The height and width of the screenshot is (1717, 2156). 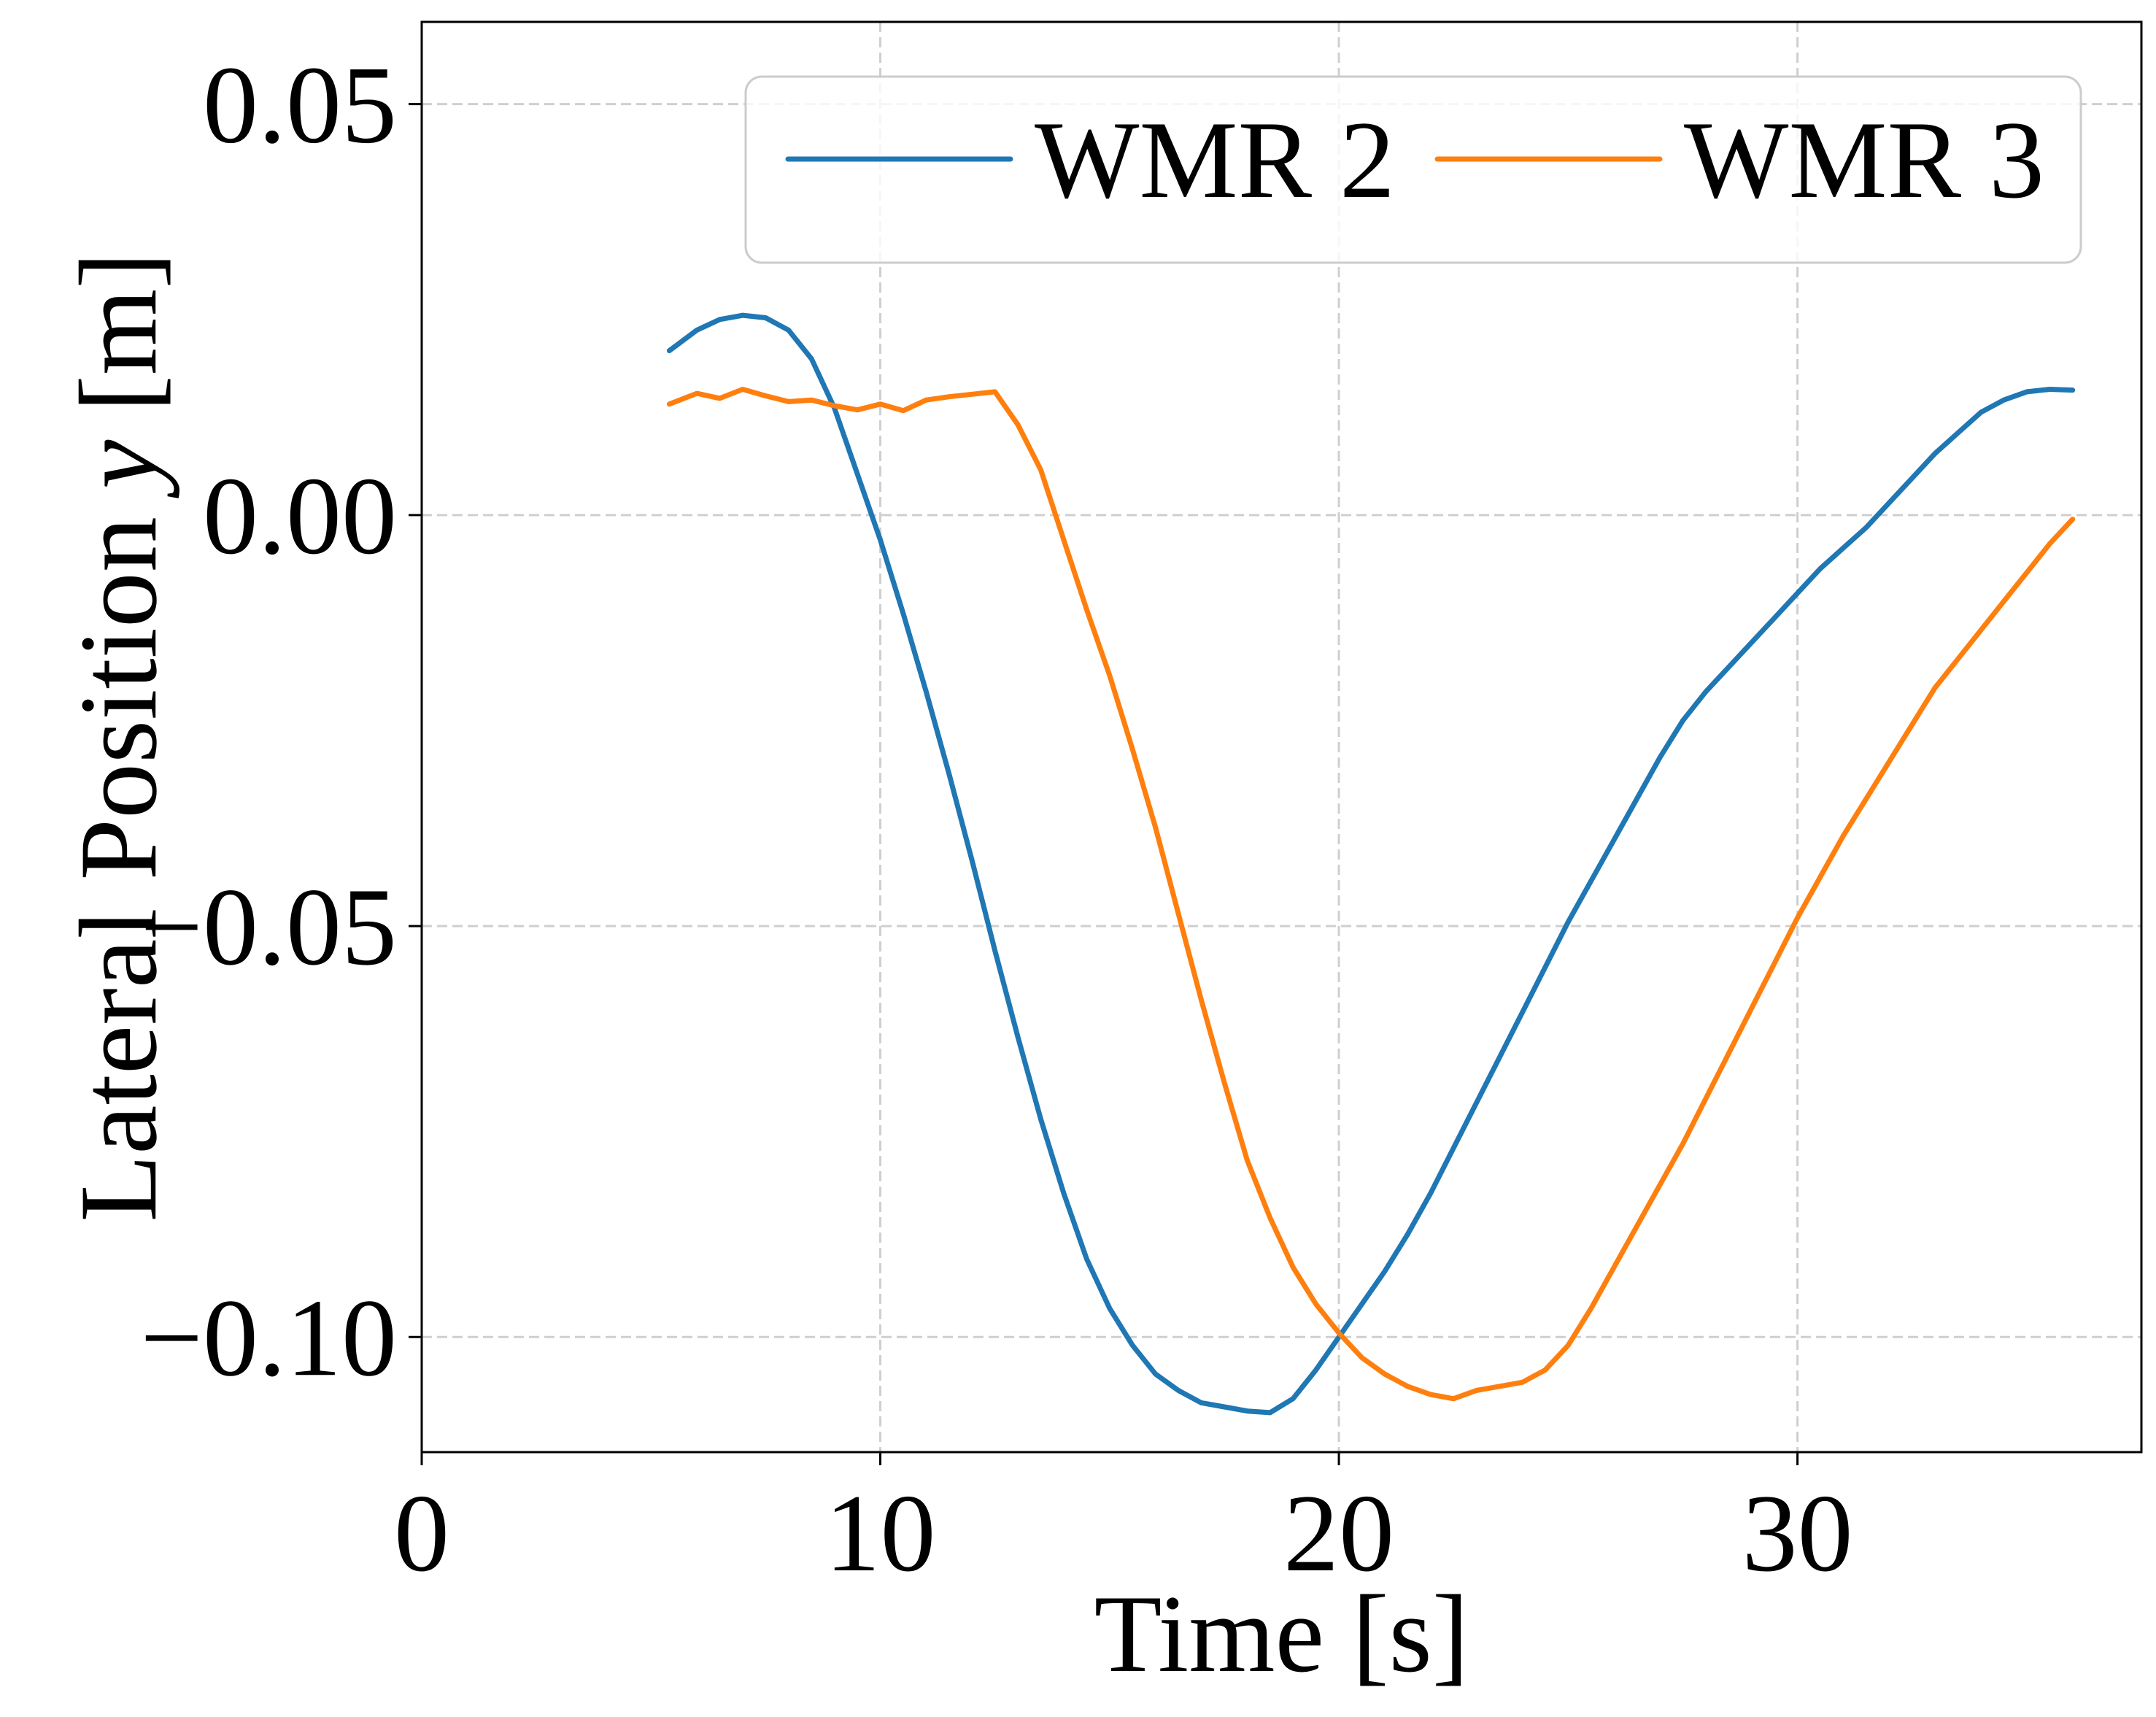 I want to click on legend: WMR 2 WMR 3, so click(x=1413, y=169).